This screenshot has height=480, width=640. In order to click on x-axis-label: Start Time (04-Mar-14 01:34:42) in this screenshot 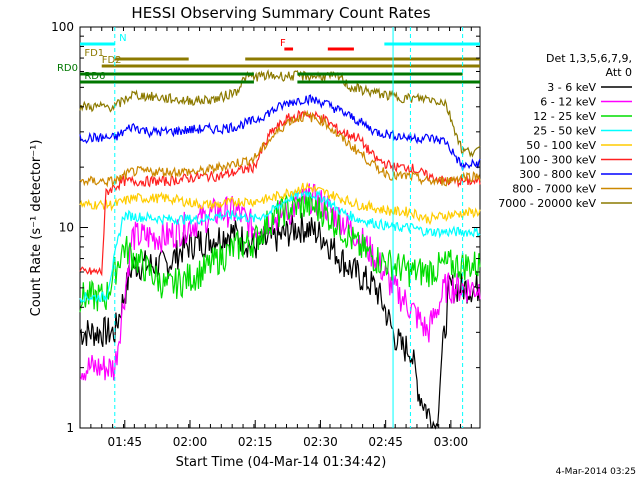, I will do `click(281, 462)`.